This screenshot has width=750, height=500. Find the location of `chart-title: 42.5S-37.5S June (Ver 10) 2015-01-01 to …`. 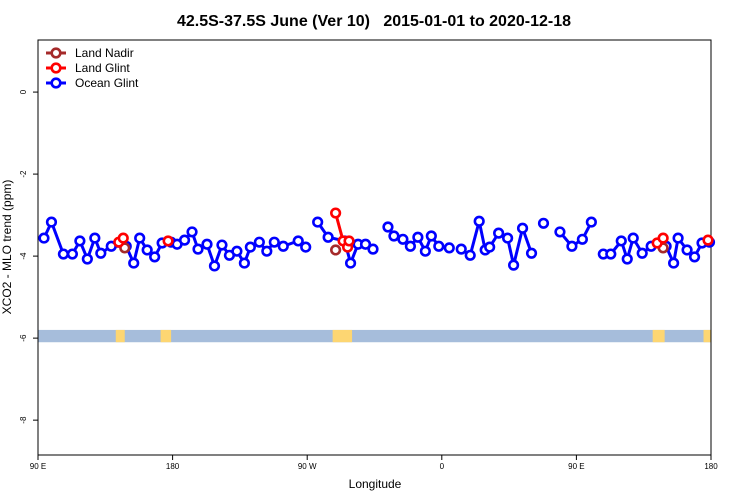

chart-title: 42.5S-37.5S June (Ver 10) 2015-01-01 to … is located at coordinates (374, 21).